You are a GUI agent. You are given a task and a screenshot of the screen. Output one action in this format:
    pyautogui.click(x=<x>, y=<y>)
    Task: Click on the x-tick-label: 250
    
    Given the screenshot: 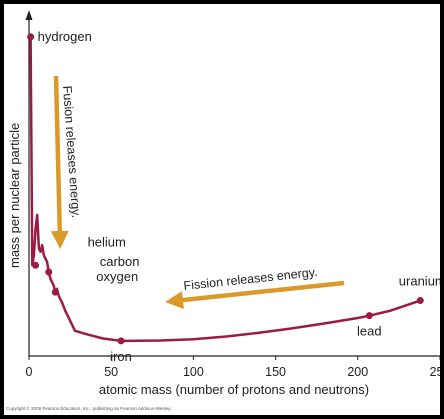 What is the action you would take?
    pyautogui.click(x=435, y=372)
    